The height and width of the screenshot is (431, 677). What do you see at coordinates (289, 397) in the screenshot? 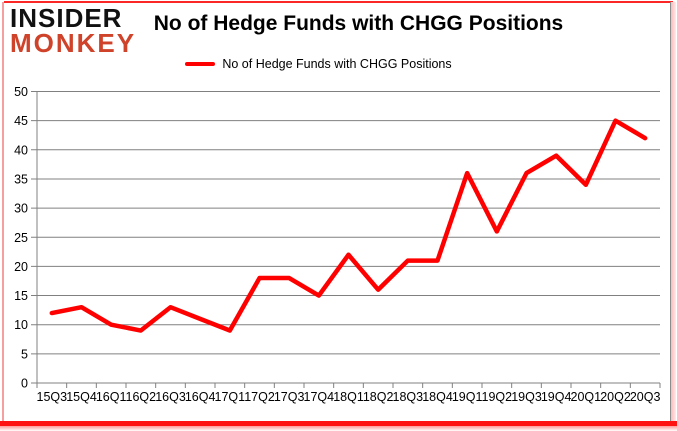
I see `x-tick-label: 17Q3` at bounding box center [289, 397].